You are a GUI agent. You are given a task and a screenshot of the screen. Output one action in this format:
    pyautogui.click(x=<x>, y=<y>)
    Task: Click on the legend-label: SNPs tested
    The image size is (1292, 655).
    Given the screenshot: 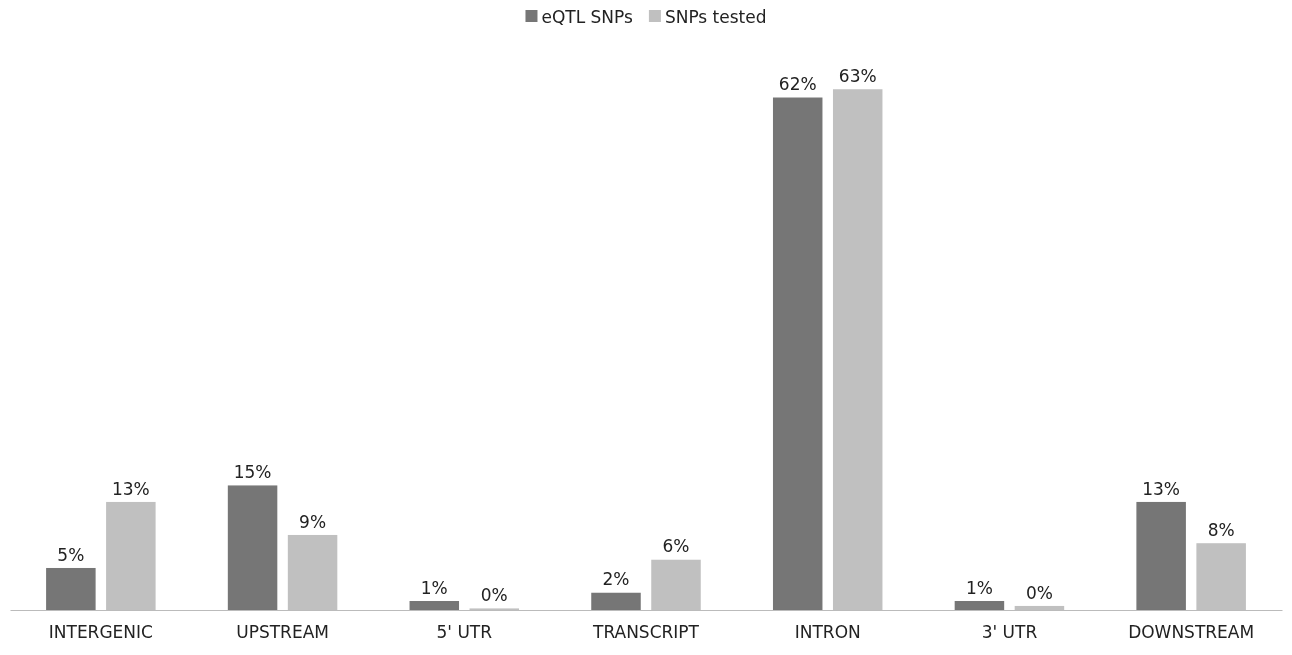 What is the action you would take?
    pyautogui.click(x=715, y=17)
    